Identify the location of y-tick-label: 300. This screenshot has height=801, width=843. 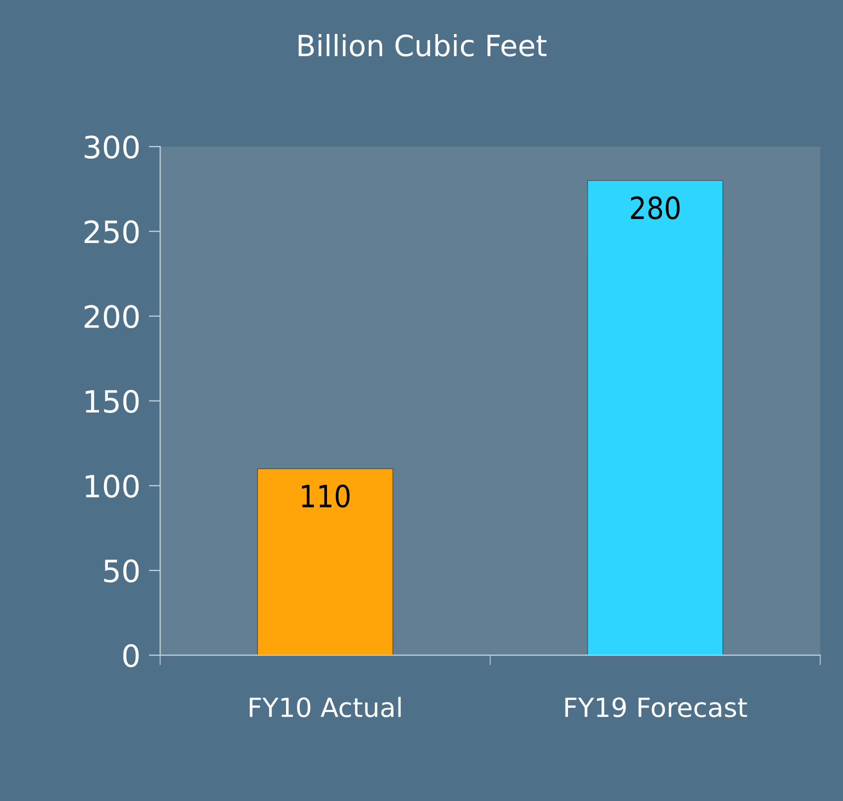
(111, 147).